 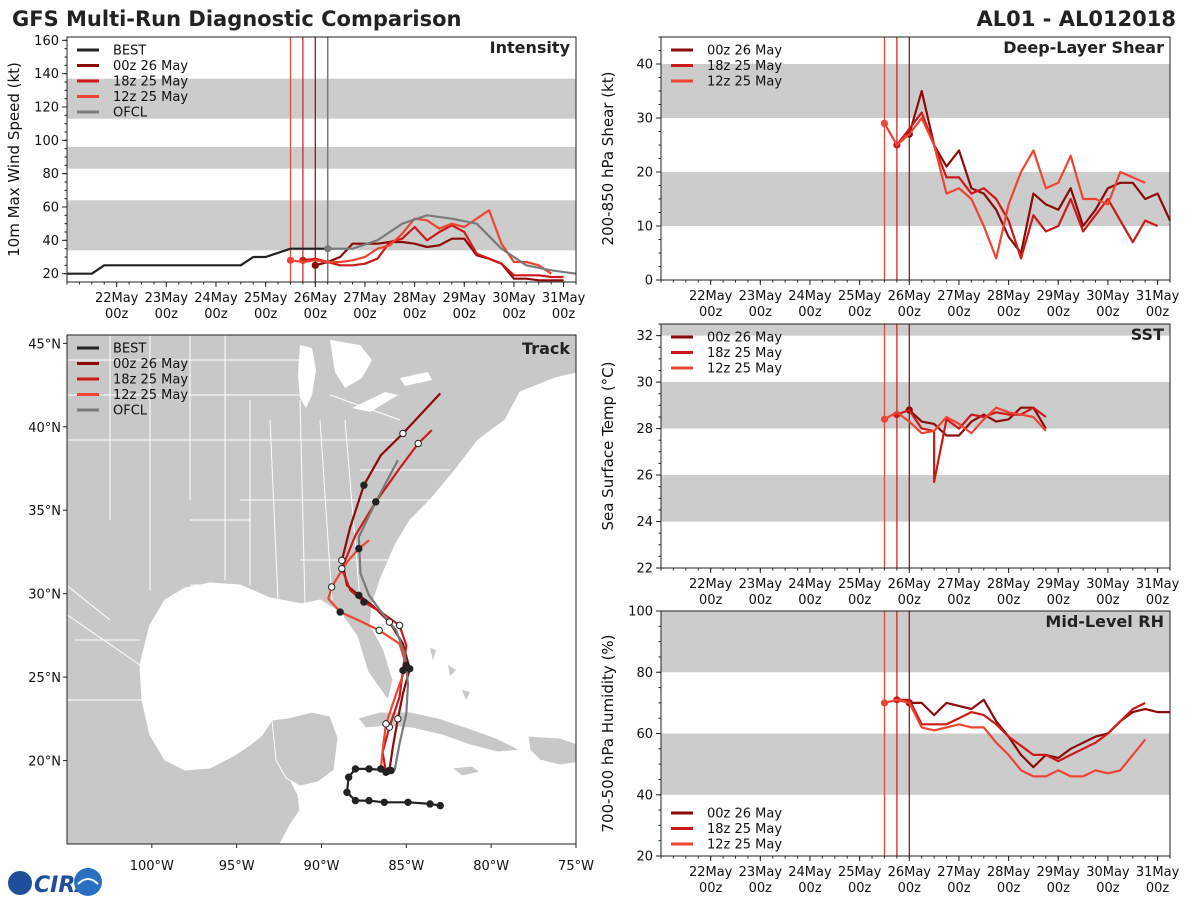 What do you see at coordinates (860, 312) in the screenshot?
I see `shear-xtick-hour-3: 00z` at bounding box center [860, 312].